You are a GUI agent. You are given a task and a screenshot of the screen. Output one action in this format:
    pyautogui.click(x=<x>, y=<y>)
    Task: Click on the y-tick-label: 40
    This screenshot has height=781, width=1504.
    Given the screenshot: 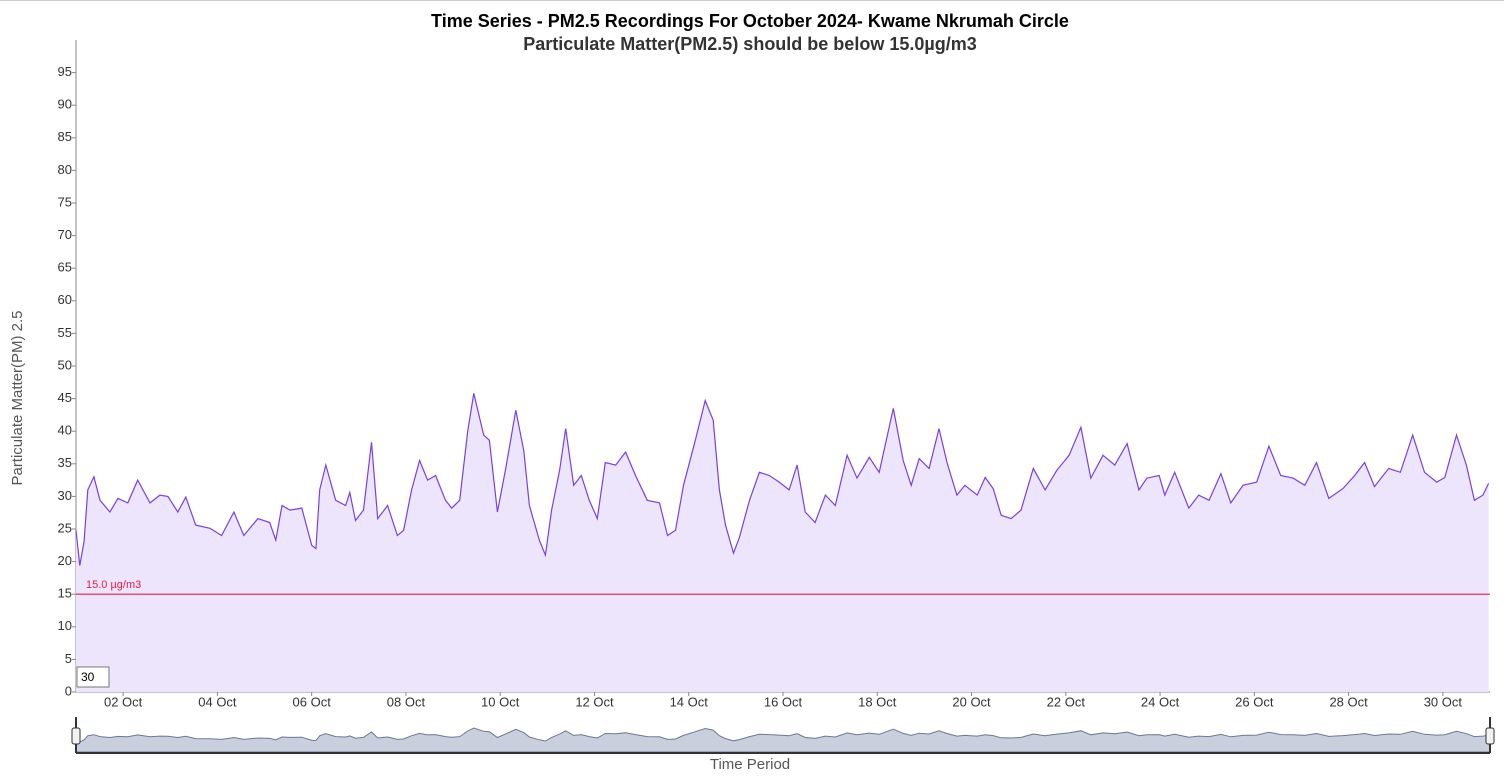 What is the action you would take?
    pyautogui.click(x=65, y=430)
    